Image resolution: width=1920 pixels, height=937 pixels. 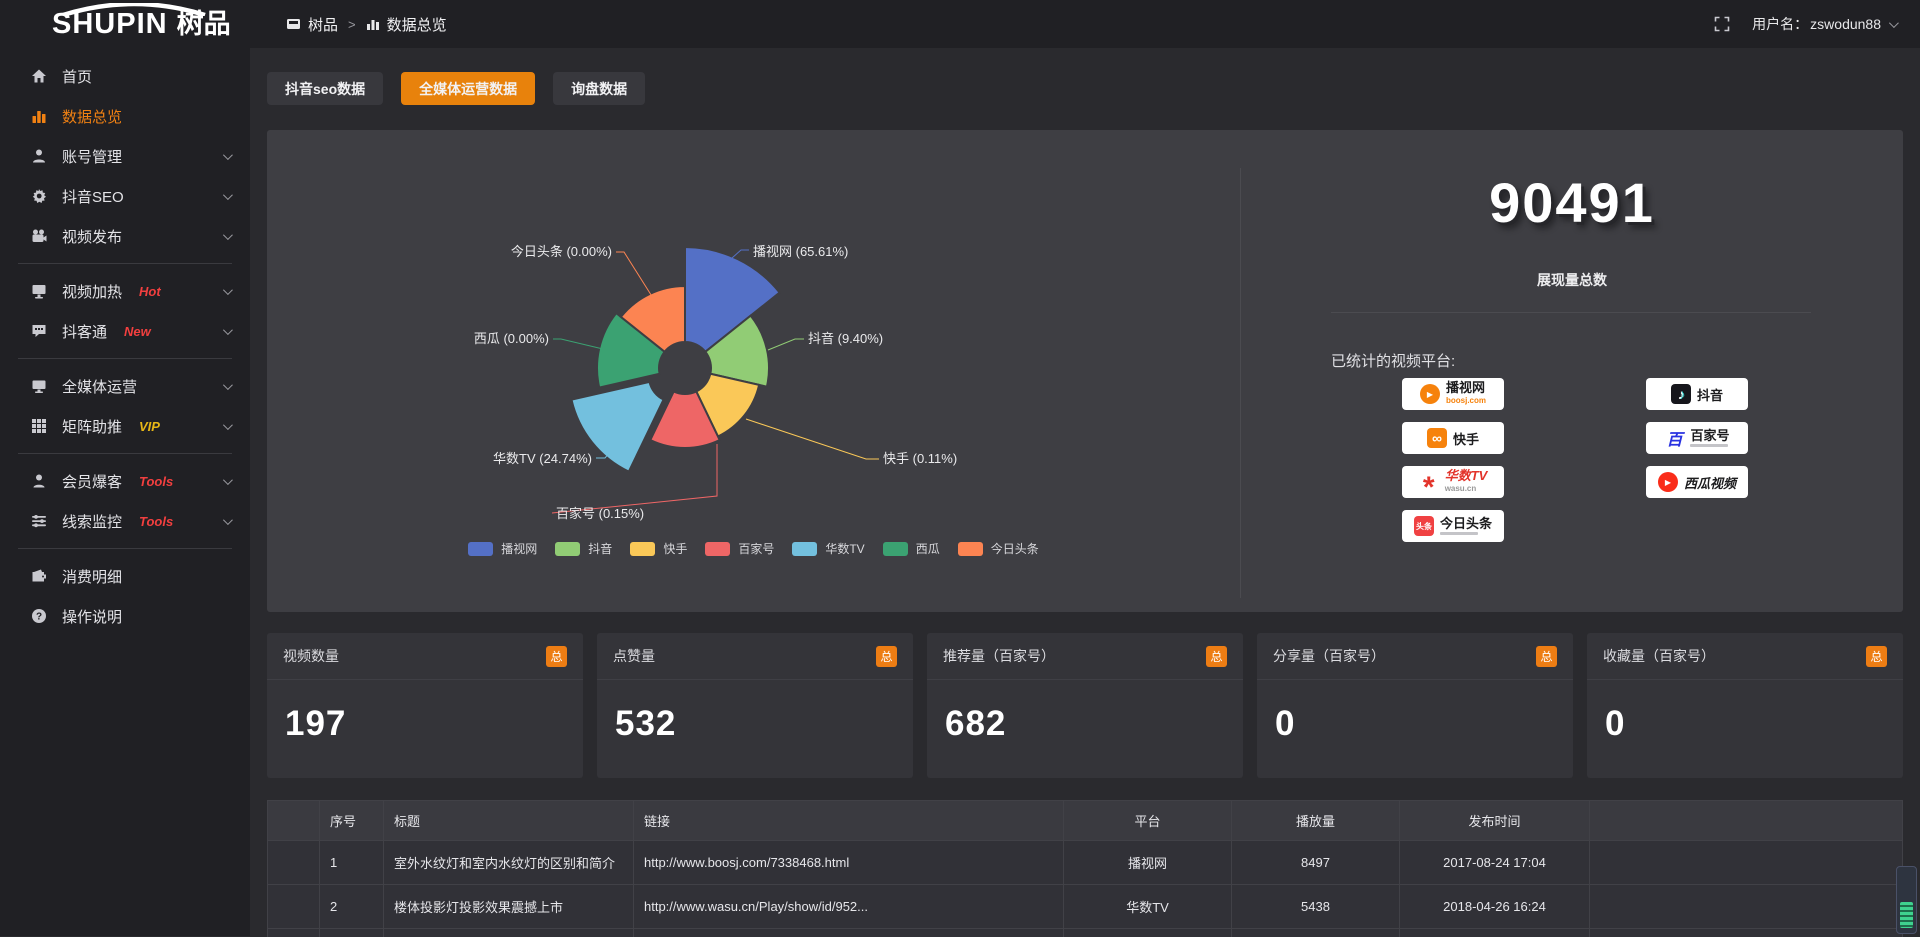 What do you see at coordinates (125, 196) in the screenshot?
I see `sidebar-item-douyin-seo: 抖音SEO` at bounding box center [125, 196].